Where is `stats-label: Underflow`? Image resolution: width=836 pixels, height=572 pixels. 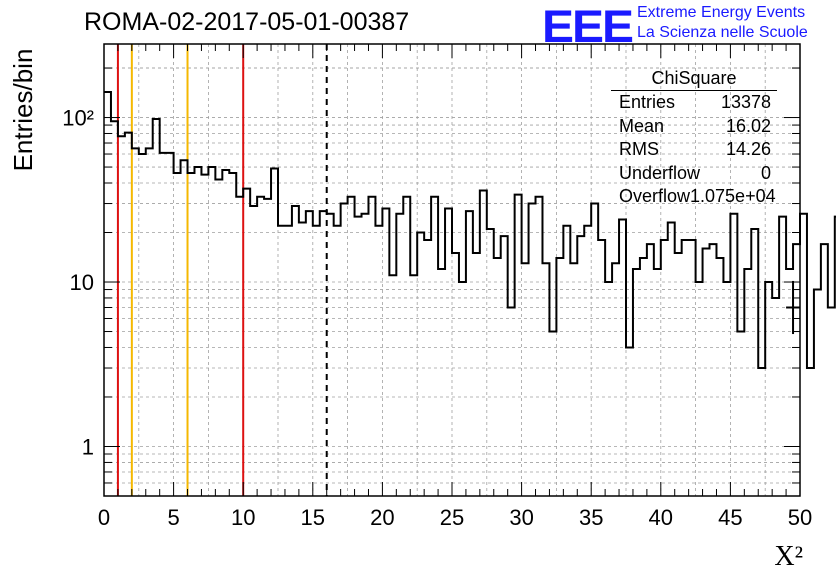 stats-label: Underflow is located at coordinates (660, 172).